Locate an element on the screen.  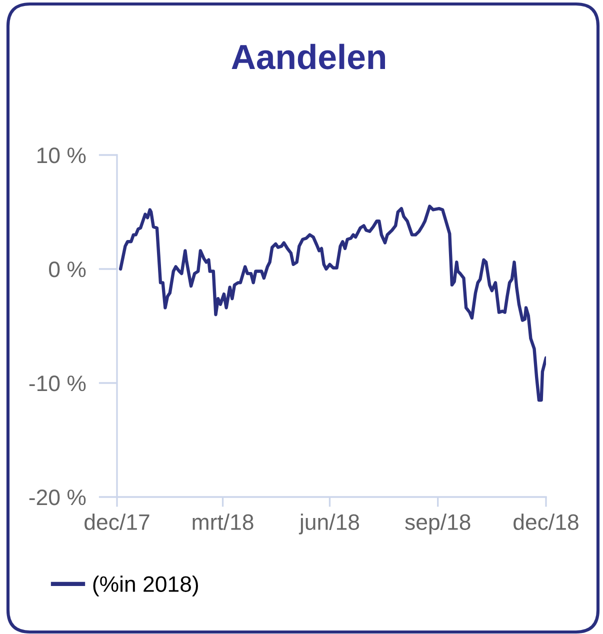
x-tick-label: jun/18 is located at coordinates (329, 524).